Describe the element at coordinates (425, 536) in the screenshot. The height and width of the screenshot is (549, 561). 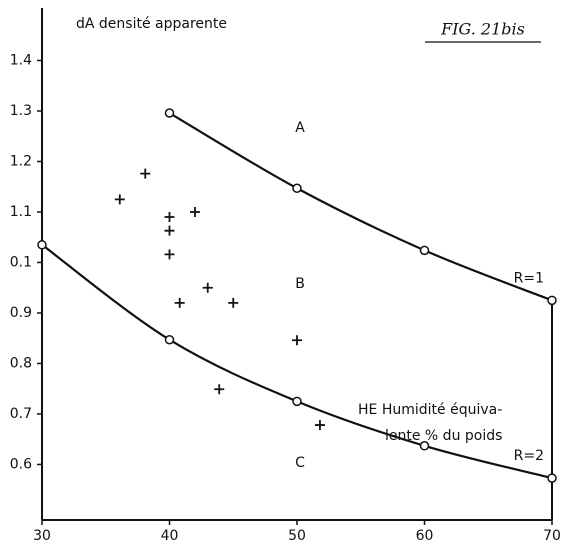
I see `x-tick-label: 60` at that location.